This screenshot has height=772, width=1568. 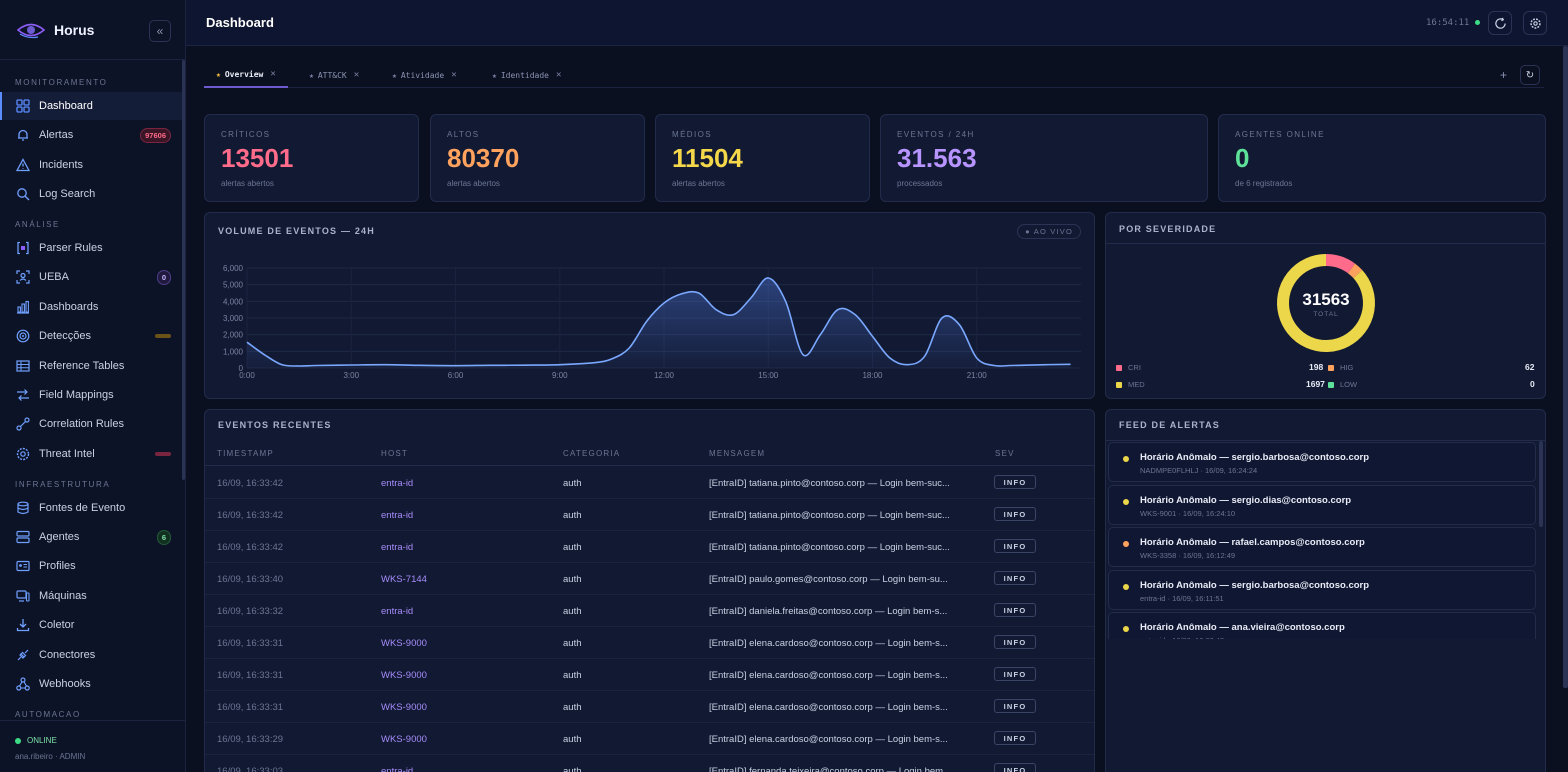 What do you see at coordinates (92, 537) in the screenshot?
I see `sidebar-item-agentes: Agentes 6` at bounding box center [92, 537].